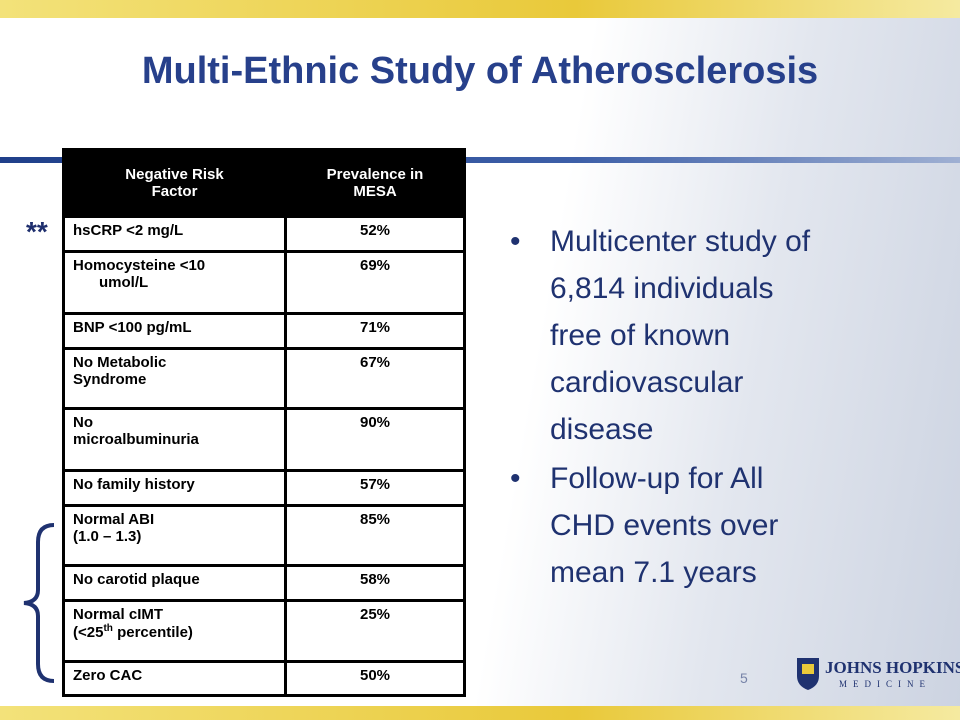 The height and width of the screenshot is (720, 960). I want to click on factor-line: BNP <100 pg/mL, so click(132, 327).